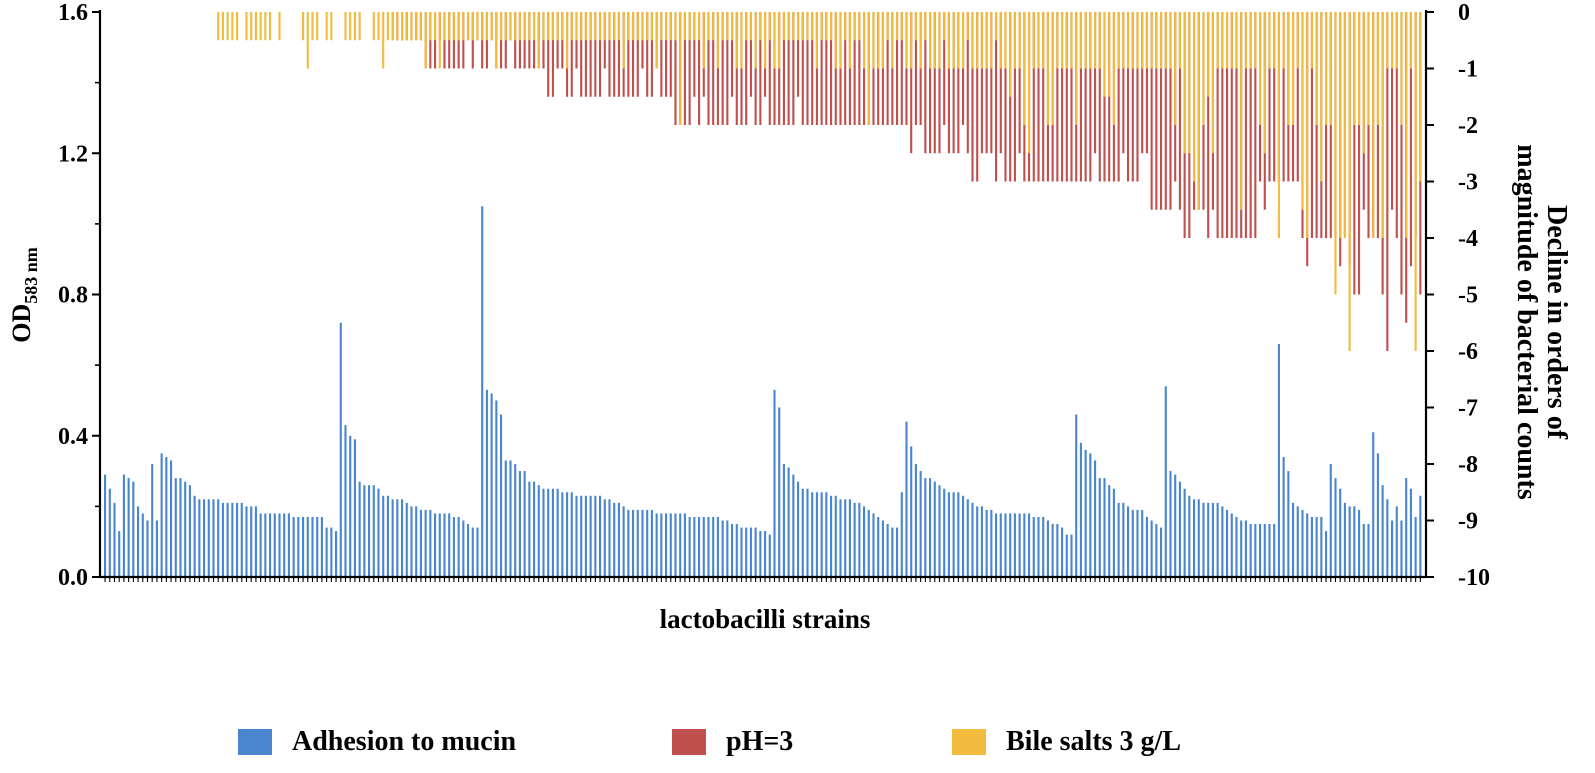 The height and width of the screenshot is (773, 1595). I want to click on right-tick-label: -1, so click(1468, 70).